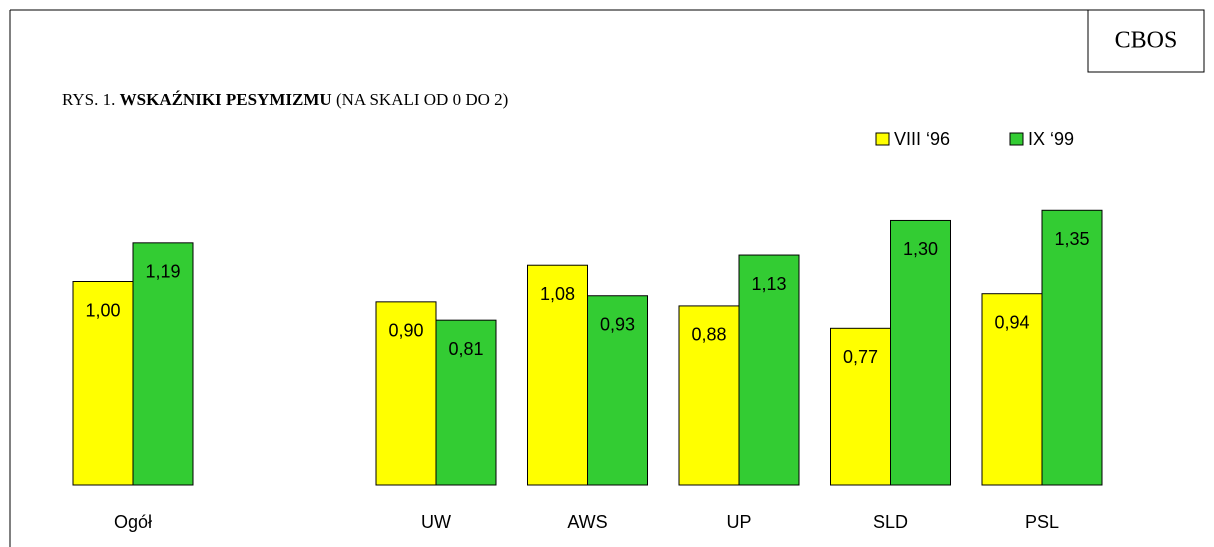 The image size is (1214, 547). Describe the element at coordinates (738, 522) in the screenshot. I see `x-tick-label: UP` at that location.